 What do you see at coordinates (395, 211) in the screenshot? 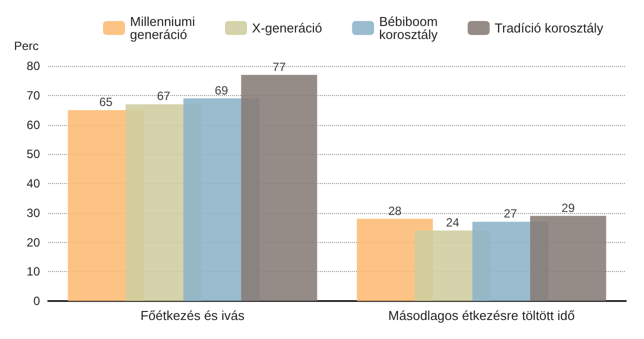
I see `data-label: 28` at bounding box center [395, 211].